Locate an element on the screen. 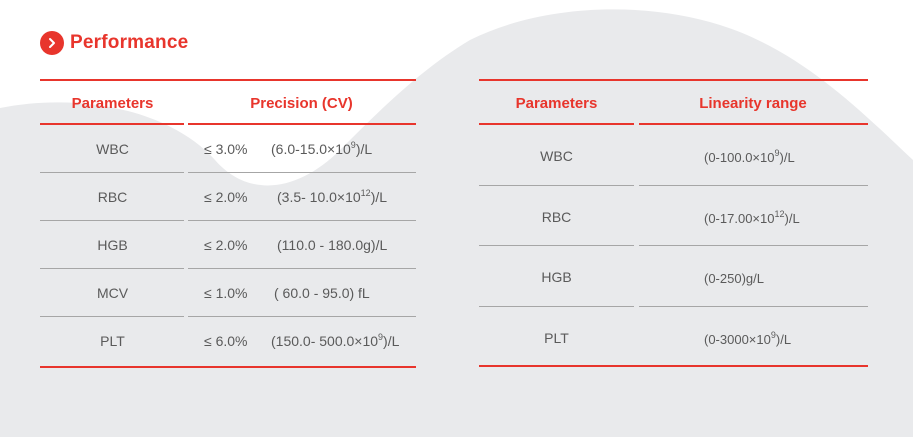 Image resolution: width=913 pixels, height=437 pixels. range-value: (0-3000×109)/L is located at coordinates (748, 339).